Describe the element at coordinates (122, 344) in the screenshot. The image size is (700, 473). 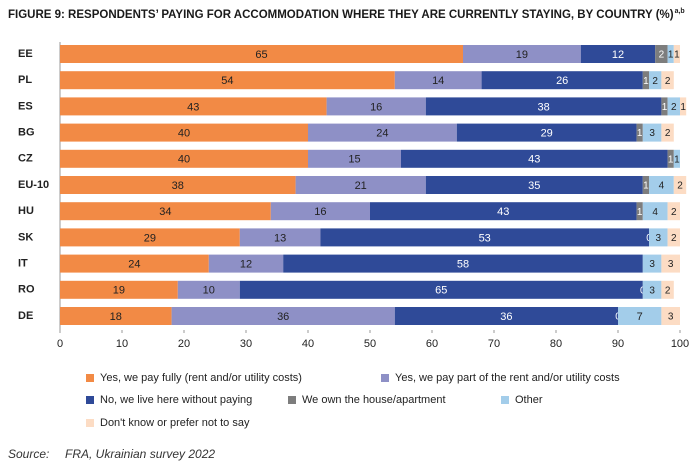
I see `x-tick-label: 10` at that location.